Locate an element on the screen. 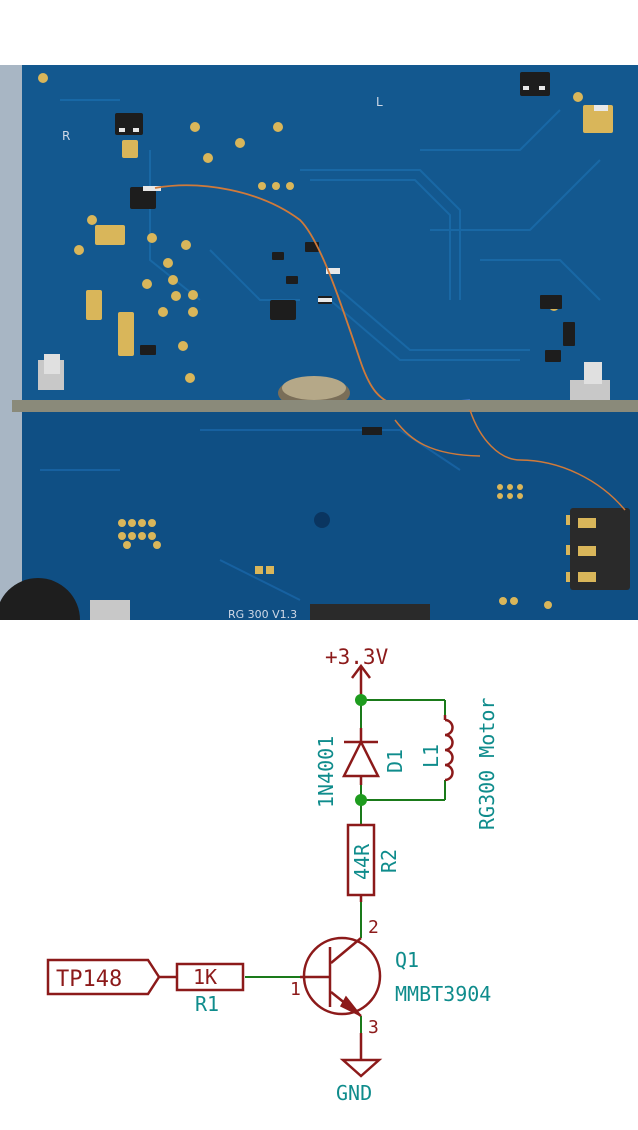 Image resolution: width=638 pixels, height=1130 pixels. emitter-arrow is located at coordinates (350, 1006).